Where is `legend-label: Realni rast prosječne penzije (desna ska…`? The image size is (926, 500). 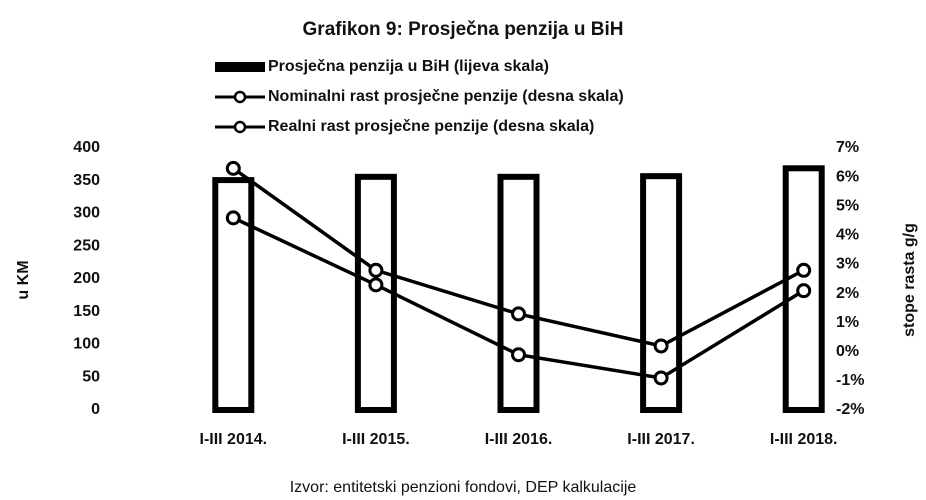
legend-label: Realni rast prosječne penzije (desna ska… is located at coordinates (431, 126).